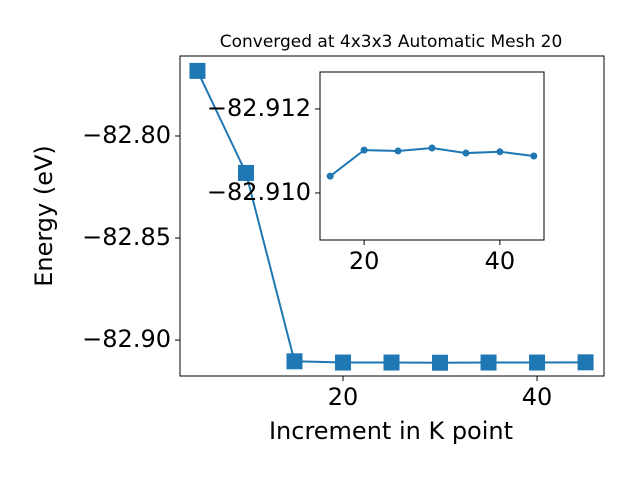  Describe the element at coordinates (44, 216) in the screenshot. I see `y-axis-label: Energy (eV)` at that location.